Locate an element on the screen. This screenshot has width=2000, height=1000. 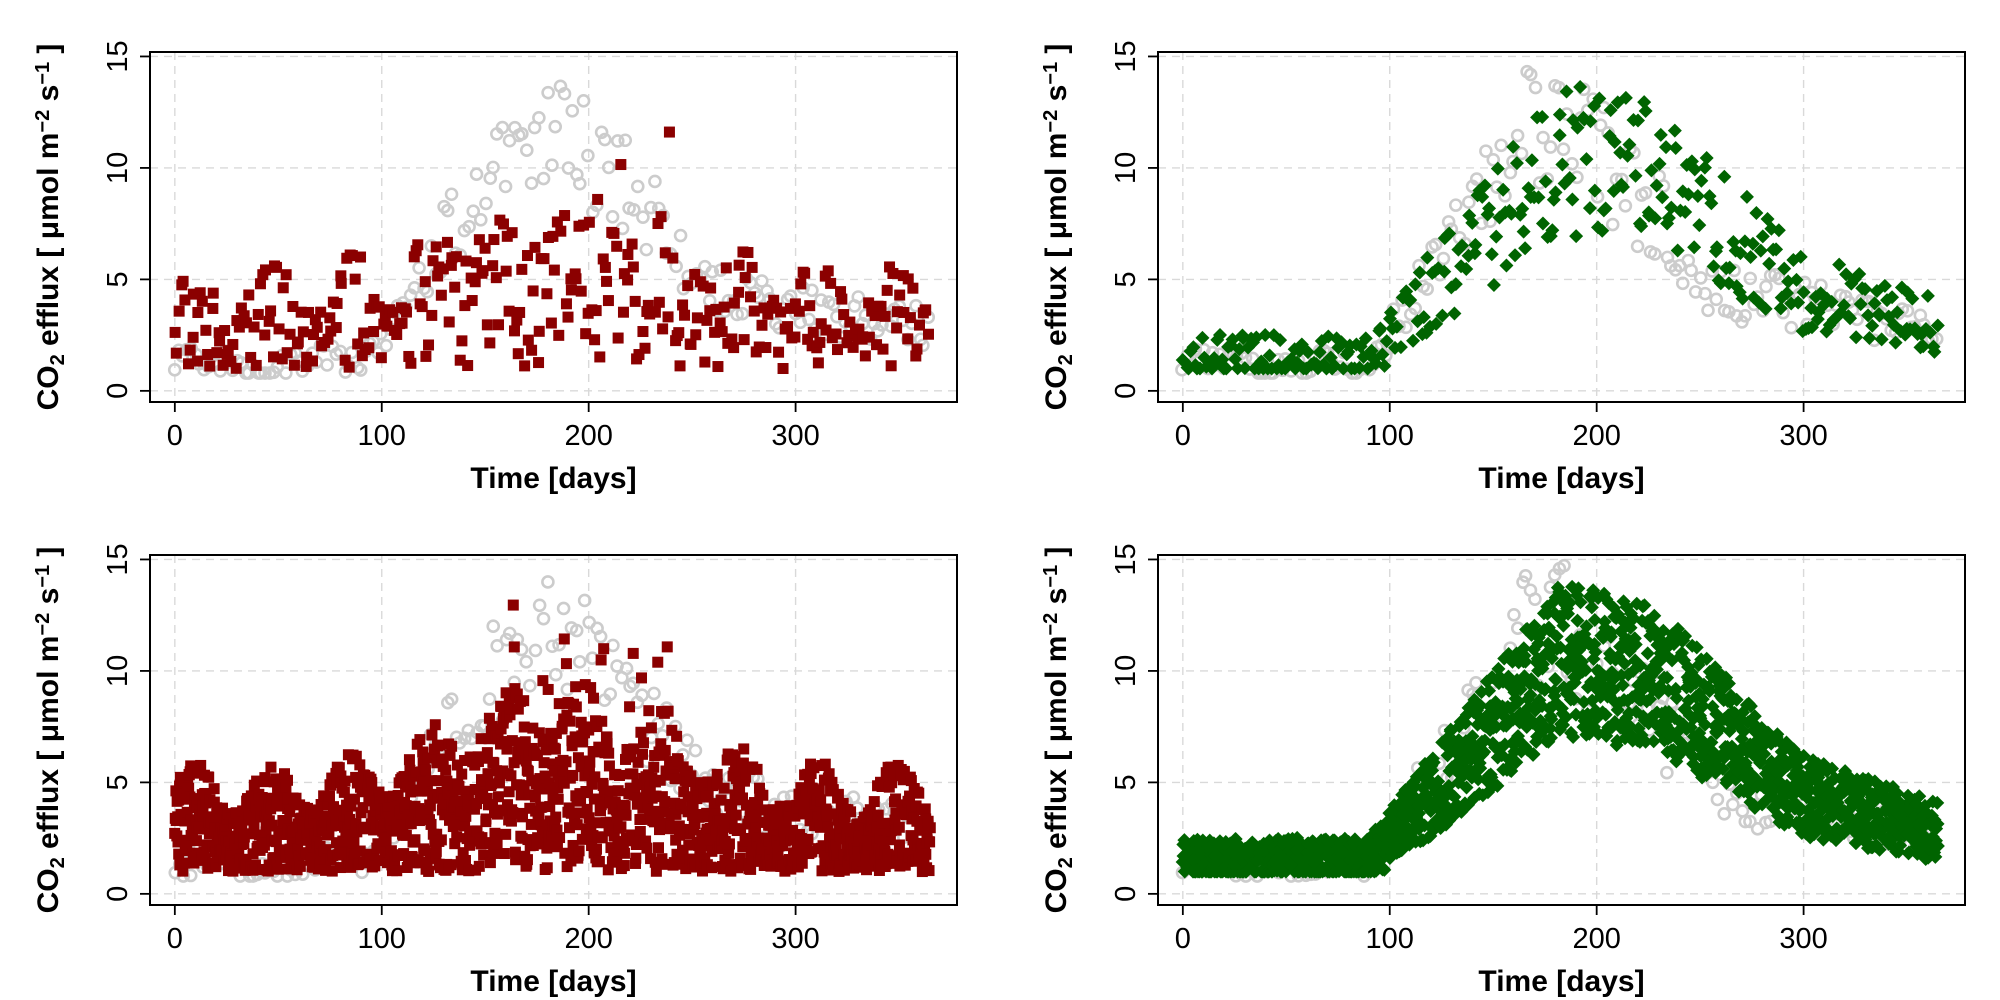
y-tick-label: 5 is located at coordinates (1126, 279).